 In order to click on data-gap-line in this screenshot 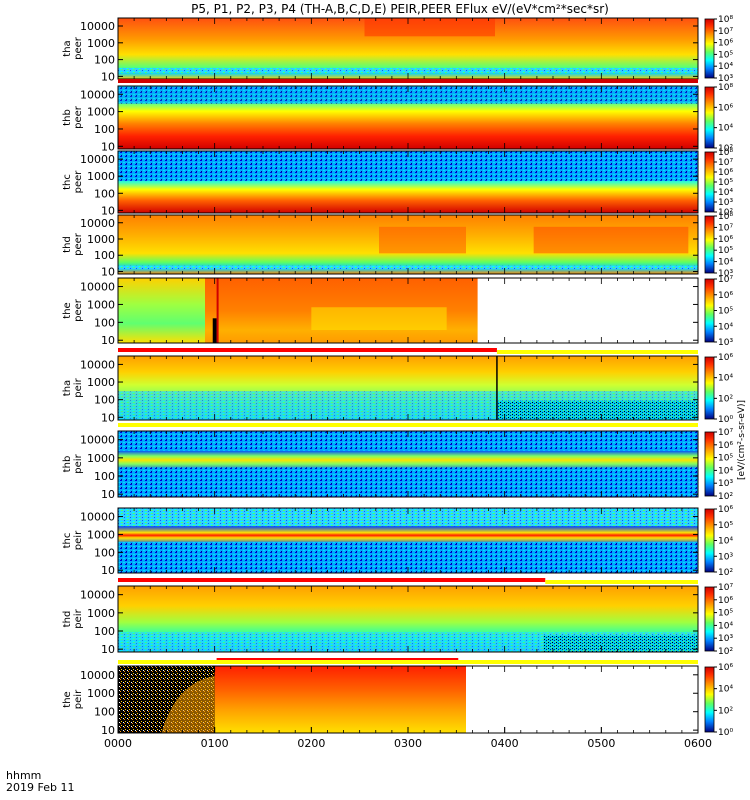, I will do `click(214, 330)`.